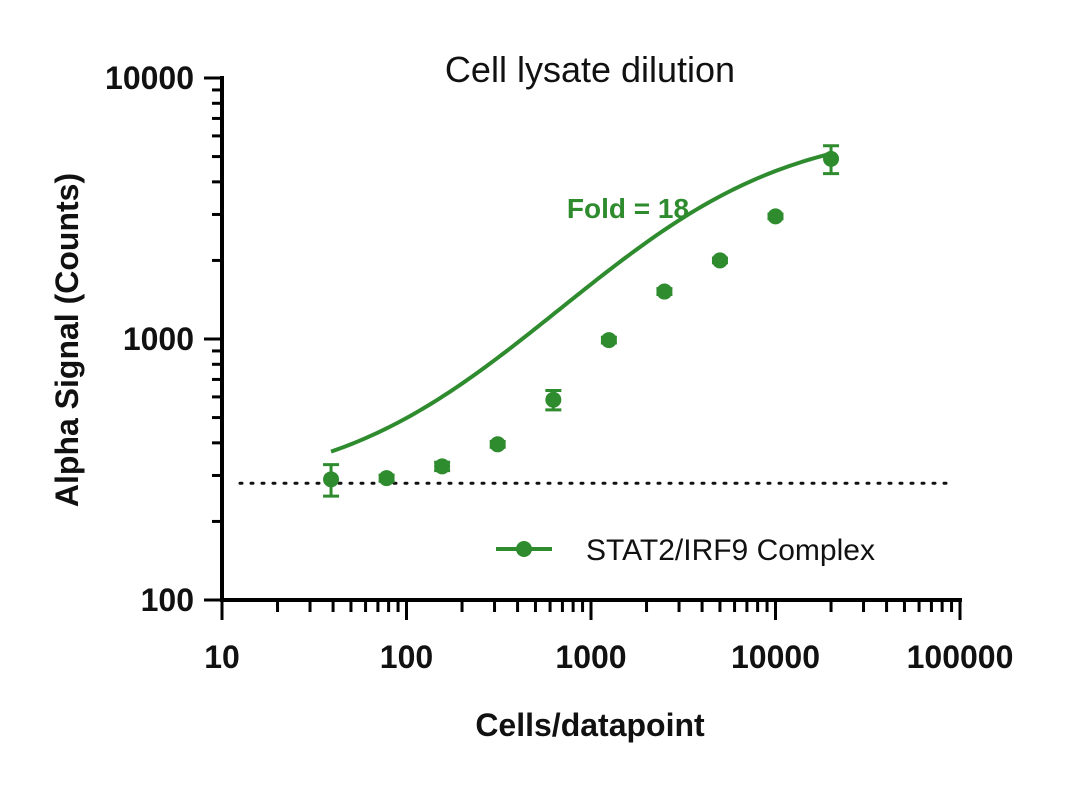  What do you see at coordinates (730, 550) in the screenshot?
I see `legend-label: STAT2/IRF9 Complex` at bounding box center [730, 550].